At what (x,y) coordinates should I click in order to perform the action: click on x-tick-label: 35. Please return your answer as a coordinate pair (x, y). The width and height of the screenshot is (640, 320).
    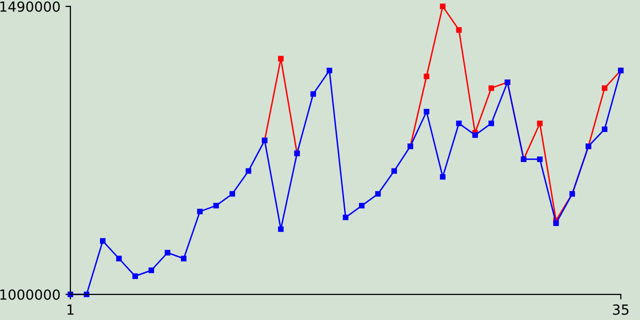
    Looking at the image, I should click on (620, 309).